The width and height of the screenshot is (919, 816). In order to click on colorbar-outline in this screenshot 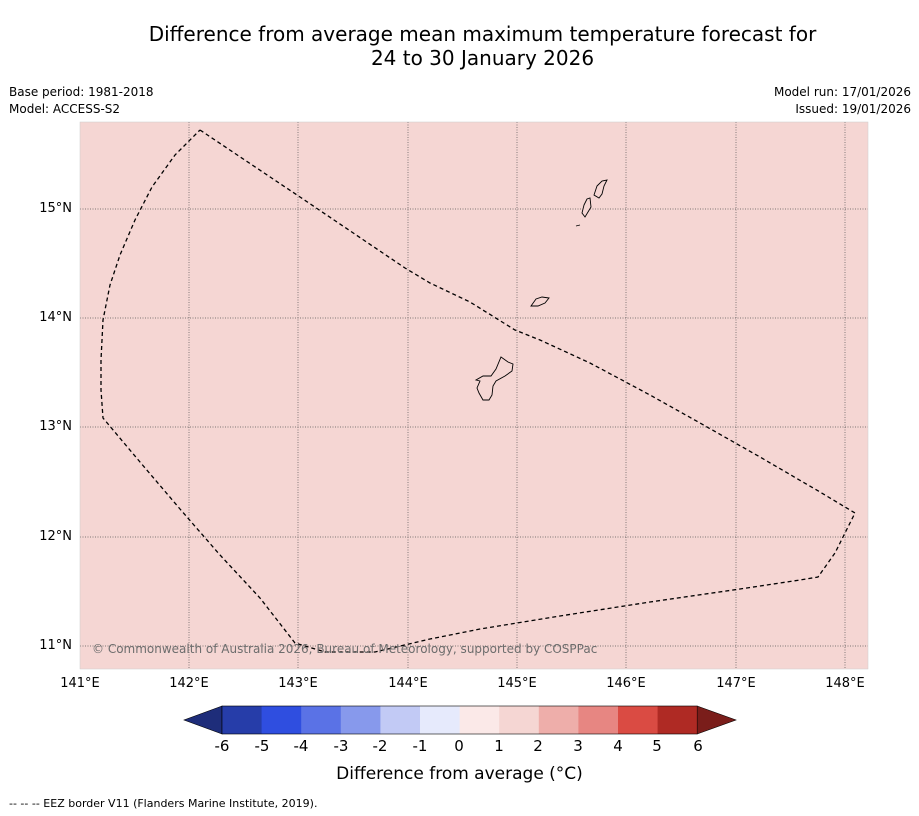, I will do `click(459, 720)`.